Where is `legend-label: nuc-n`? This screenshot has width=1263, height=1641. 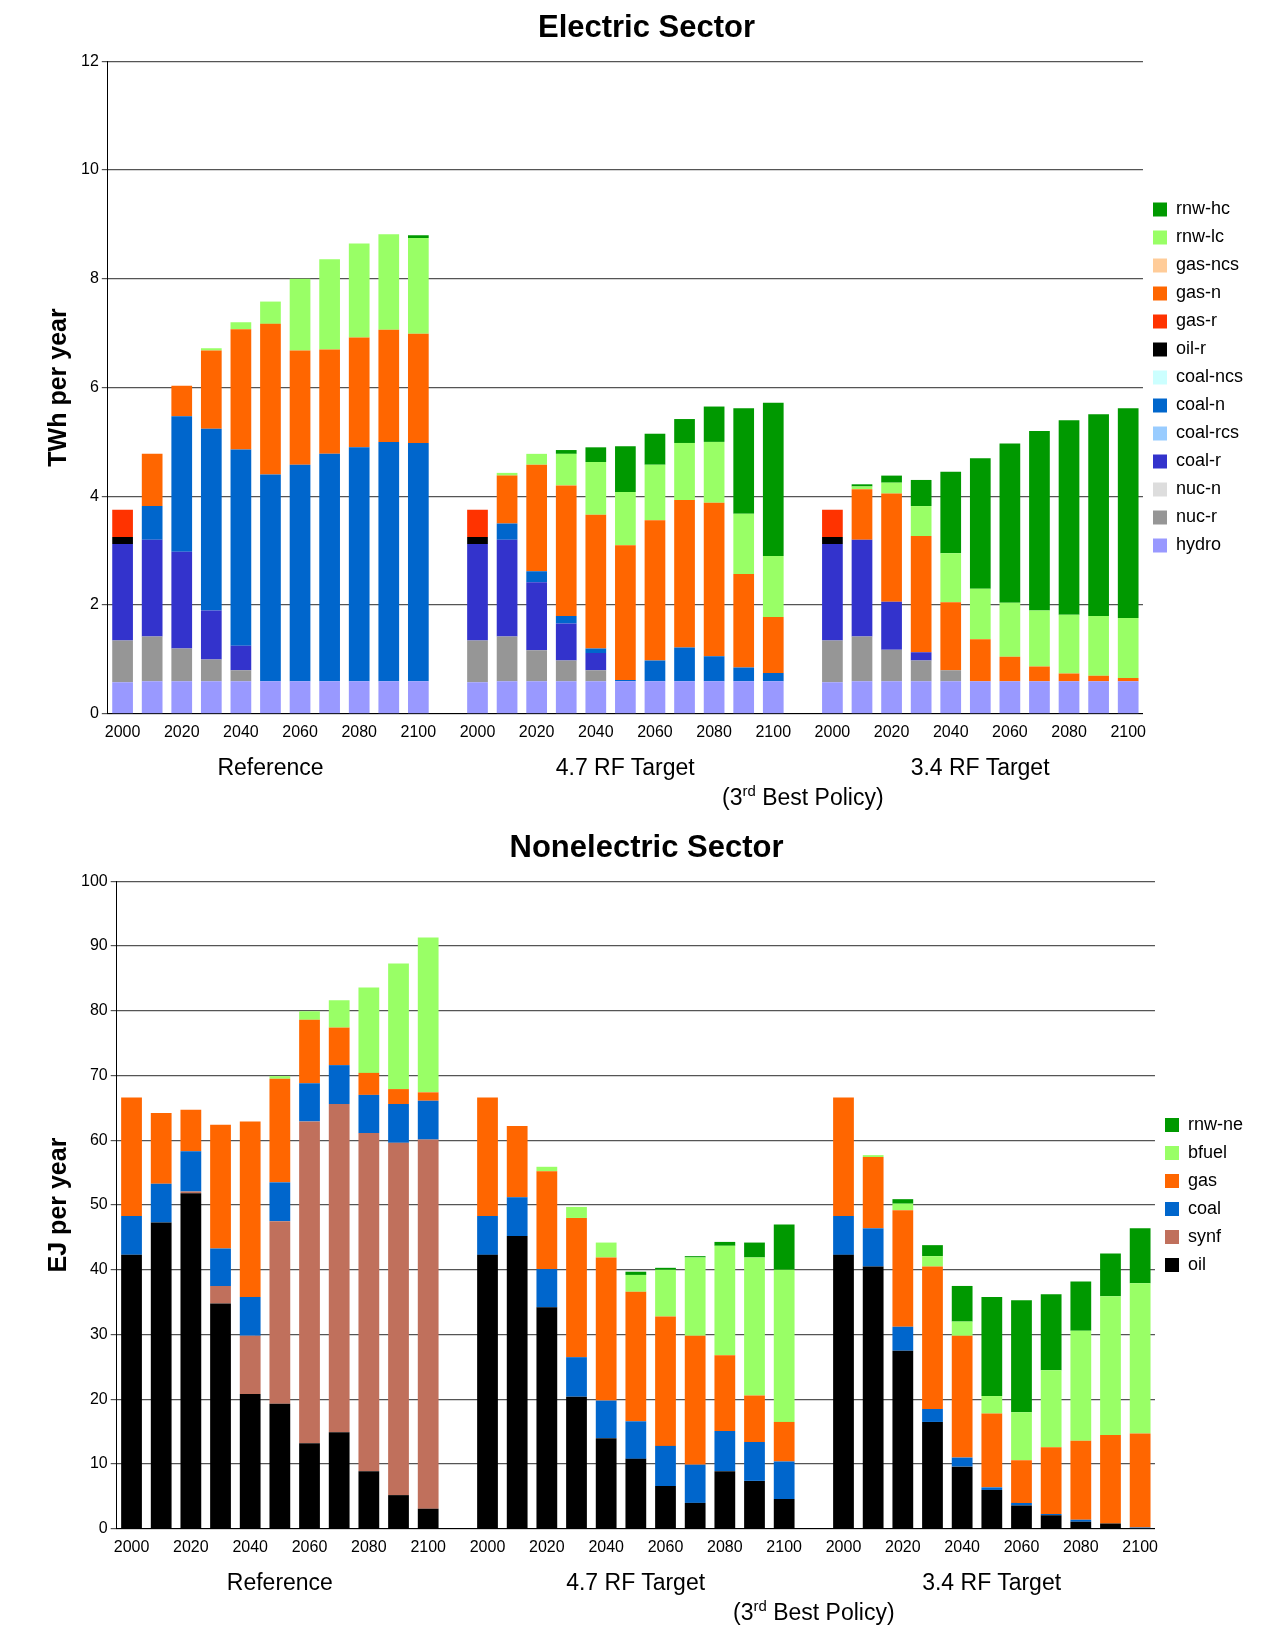
legend-label: nuc-n is located at coordinates (1198, 488).